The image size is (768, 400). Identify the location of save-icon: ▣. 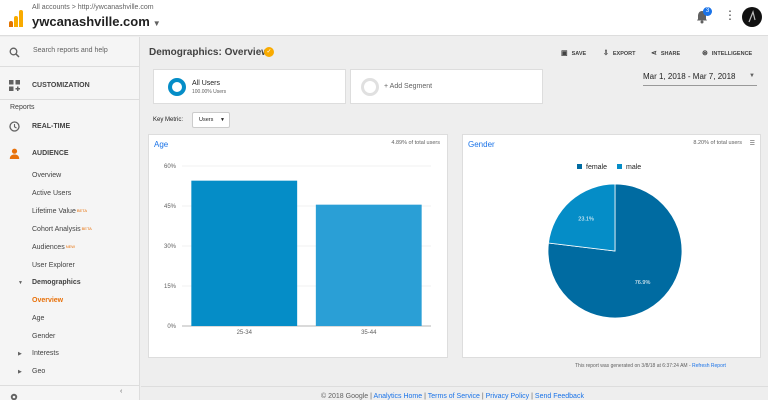
(564, 53).